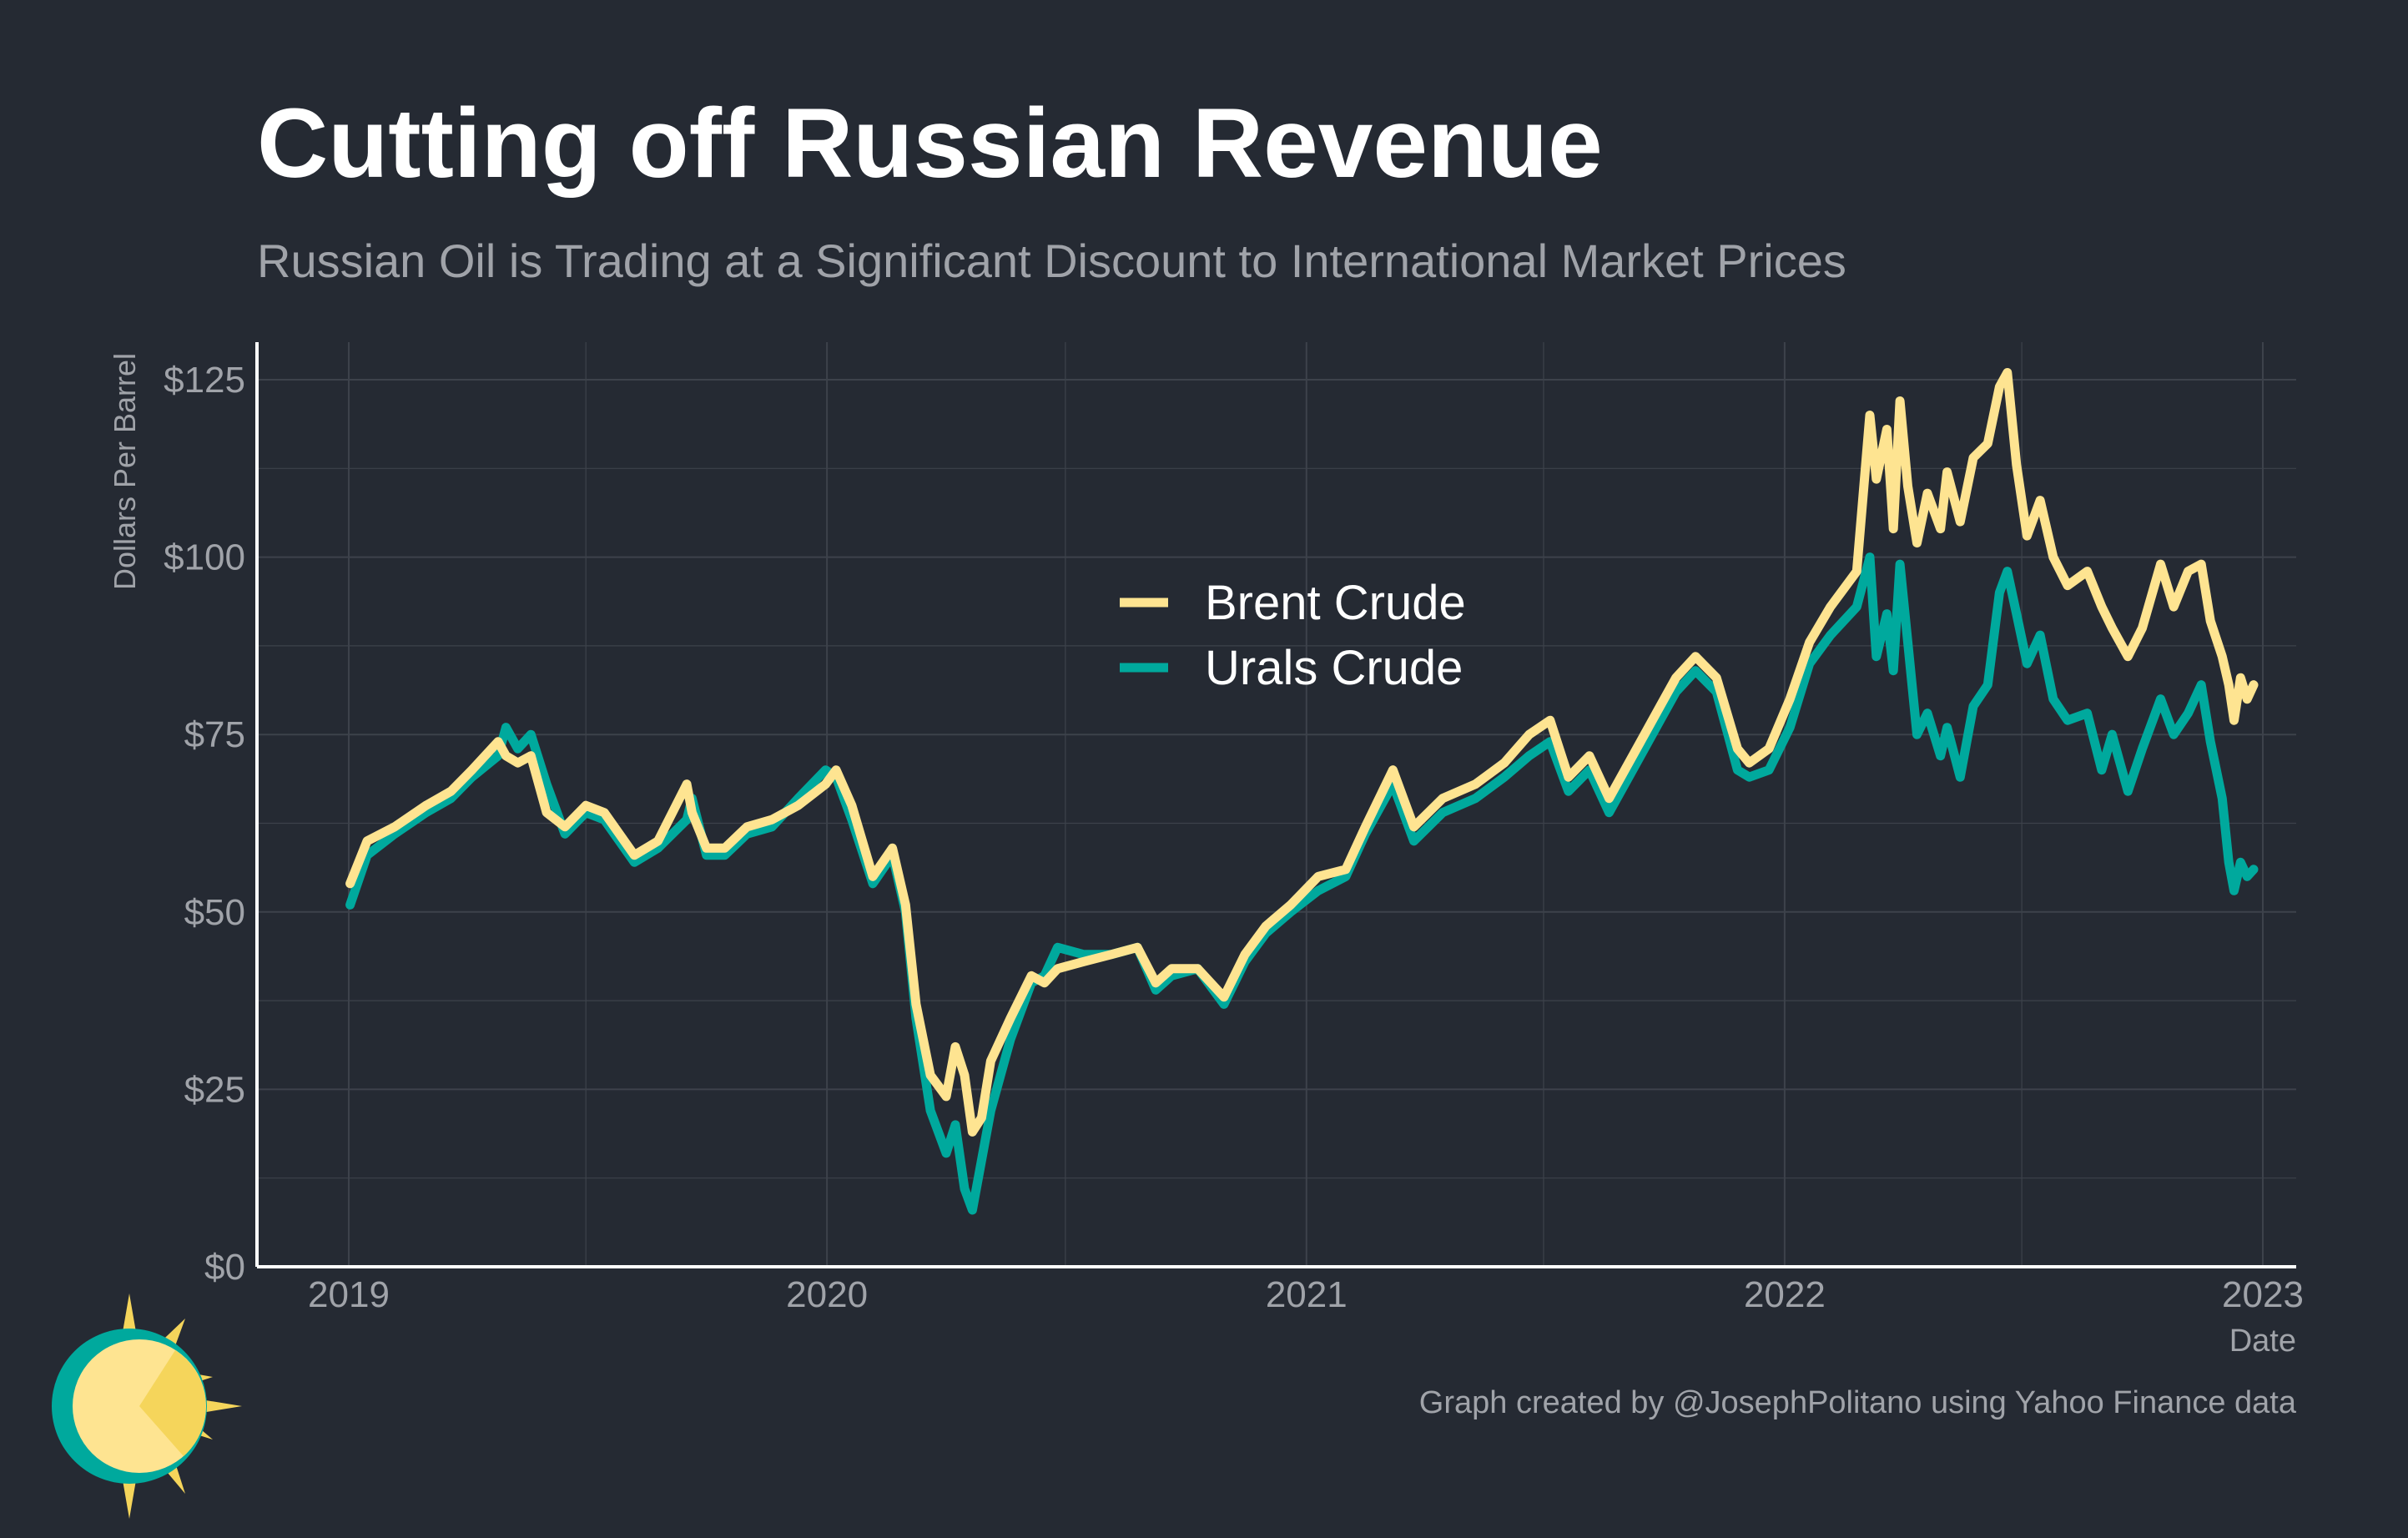  Describe the element at coordinates (1785, 1294) in the screenshot. I see `x-tick-label: 2022` at that location.